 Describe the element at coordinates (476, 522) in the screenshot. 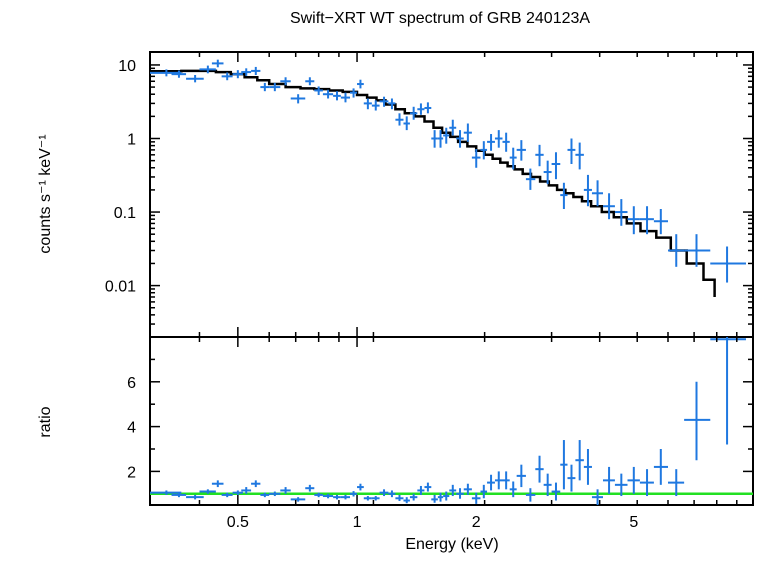

I see `x-tick-label: 2` at that location.